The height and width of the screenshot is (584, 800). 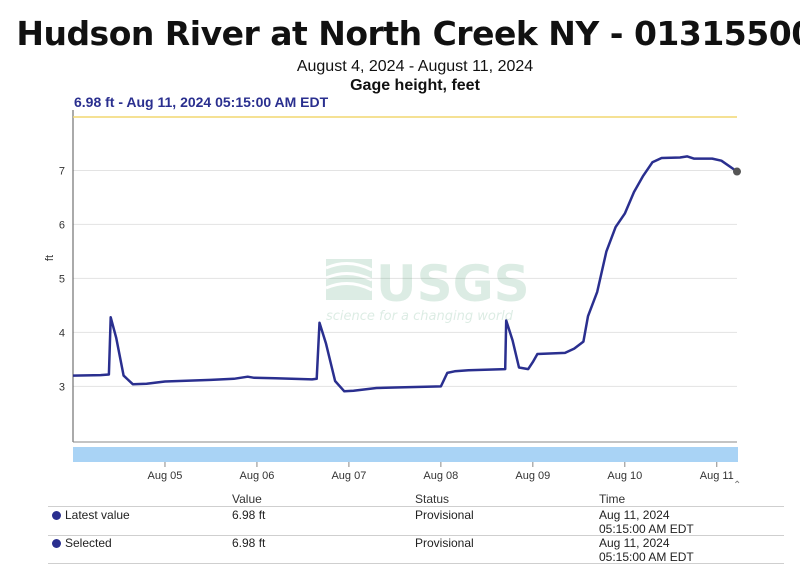 I want to click on y-tick-label: 5, so click(x=62, y=279).